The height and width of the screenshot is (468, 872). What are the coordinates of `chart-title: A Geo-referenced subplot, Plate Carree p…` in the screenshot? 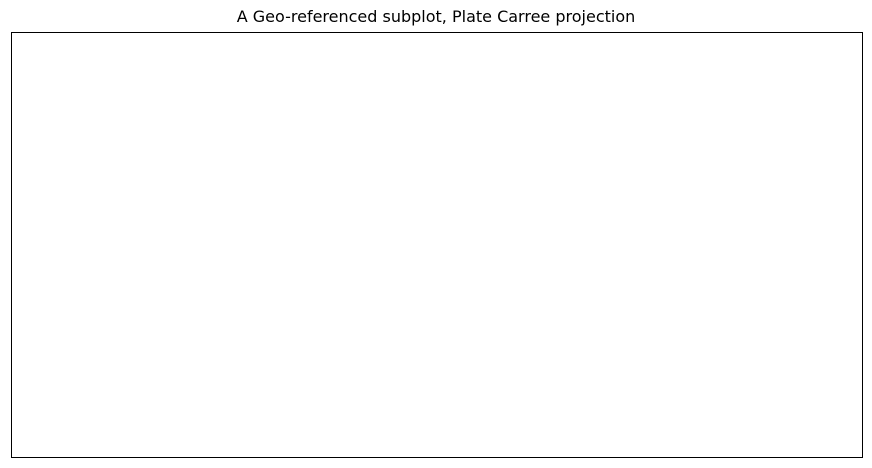 It's located at (436, 16).